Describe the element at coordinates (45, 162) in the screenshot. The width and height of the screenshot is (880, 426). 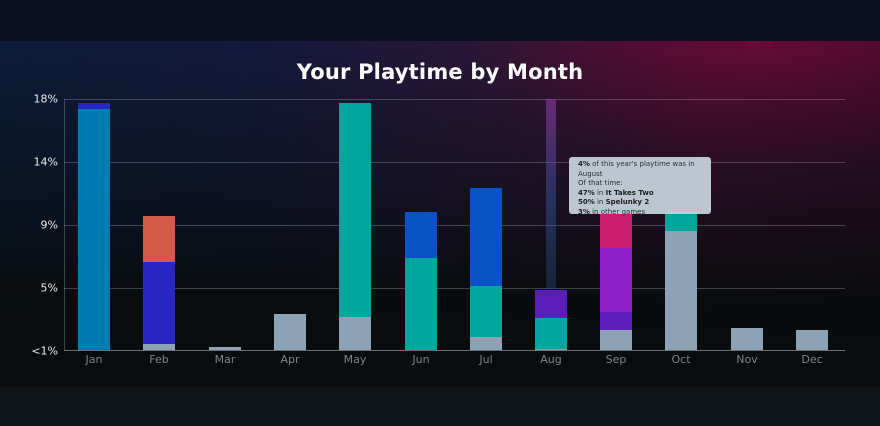
I see `y-tick-label: 14%` at that location.